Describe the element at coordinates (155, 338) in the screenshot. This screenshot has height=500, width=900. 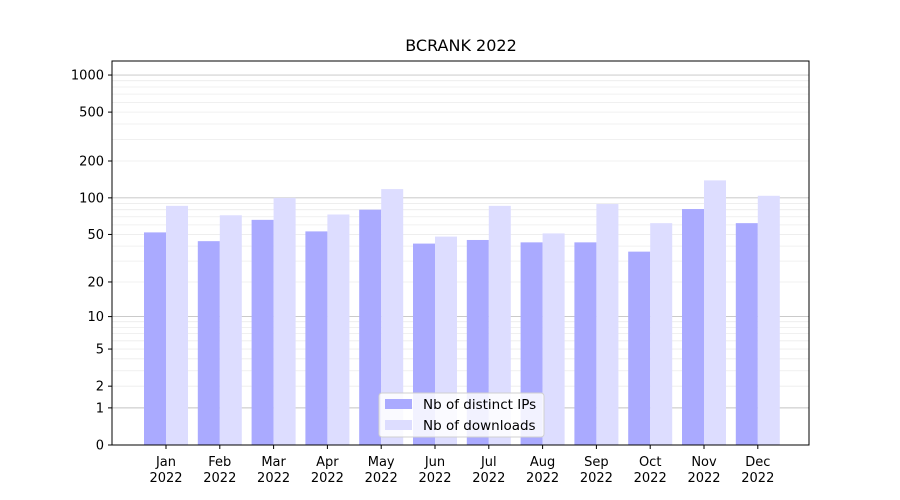
I see `bar-distinct-ips-jan` at that location.